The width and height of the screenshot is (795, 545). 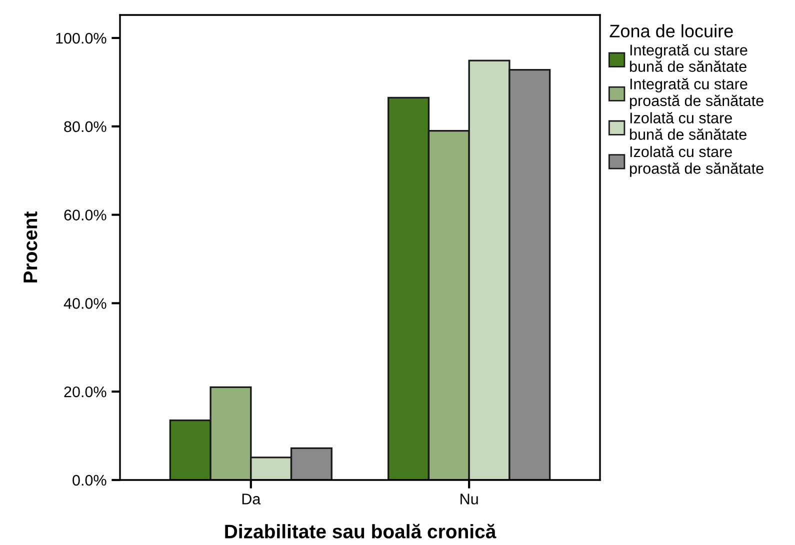 I want to click on legend-label: Izolată cu stare bună de sănătate, so click(x=688, y=126).